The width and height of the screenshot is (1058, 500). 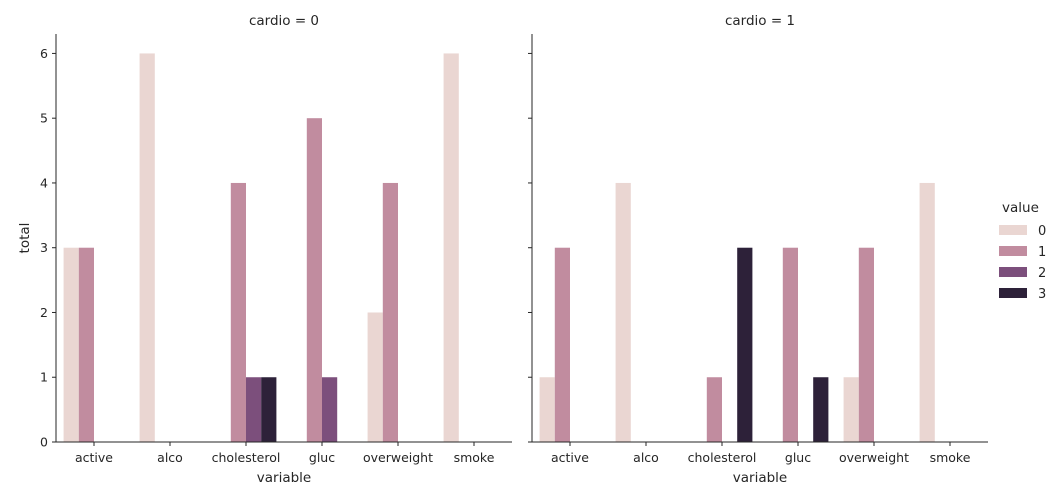 I want to click on x-tick-label-1-alco: alco, so click(x=646, y=457).